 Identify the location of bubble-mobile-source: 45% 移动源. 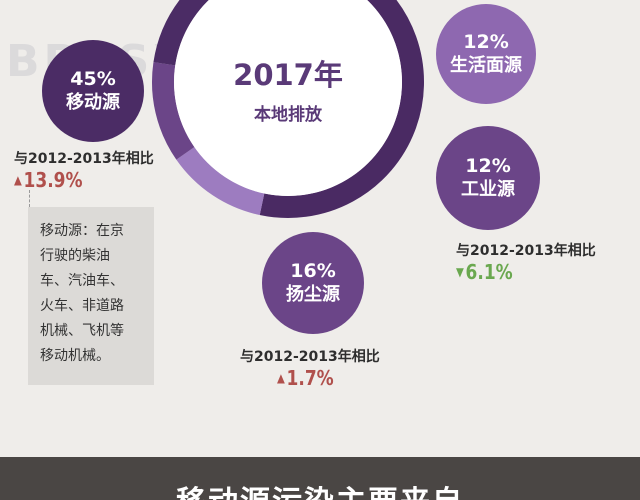
(93, 91).